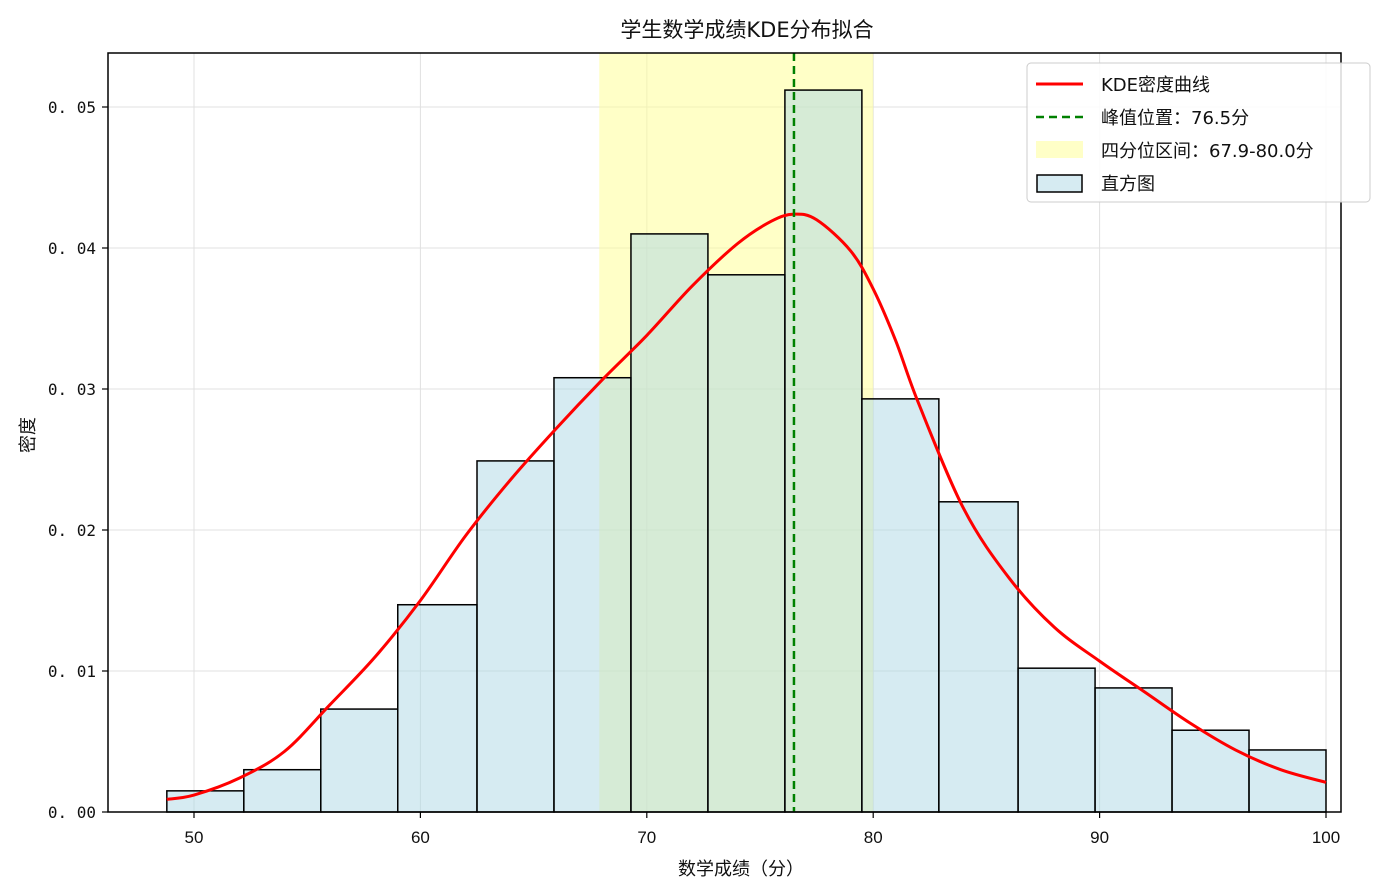  What do you see at coordinates (78, 460) in the screenshot?
I see `y-axis-ticks: 0. 00 0. 01 0. 02 0. 03 0. 04 0. 05` at bounding box center [78, 460].